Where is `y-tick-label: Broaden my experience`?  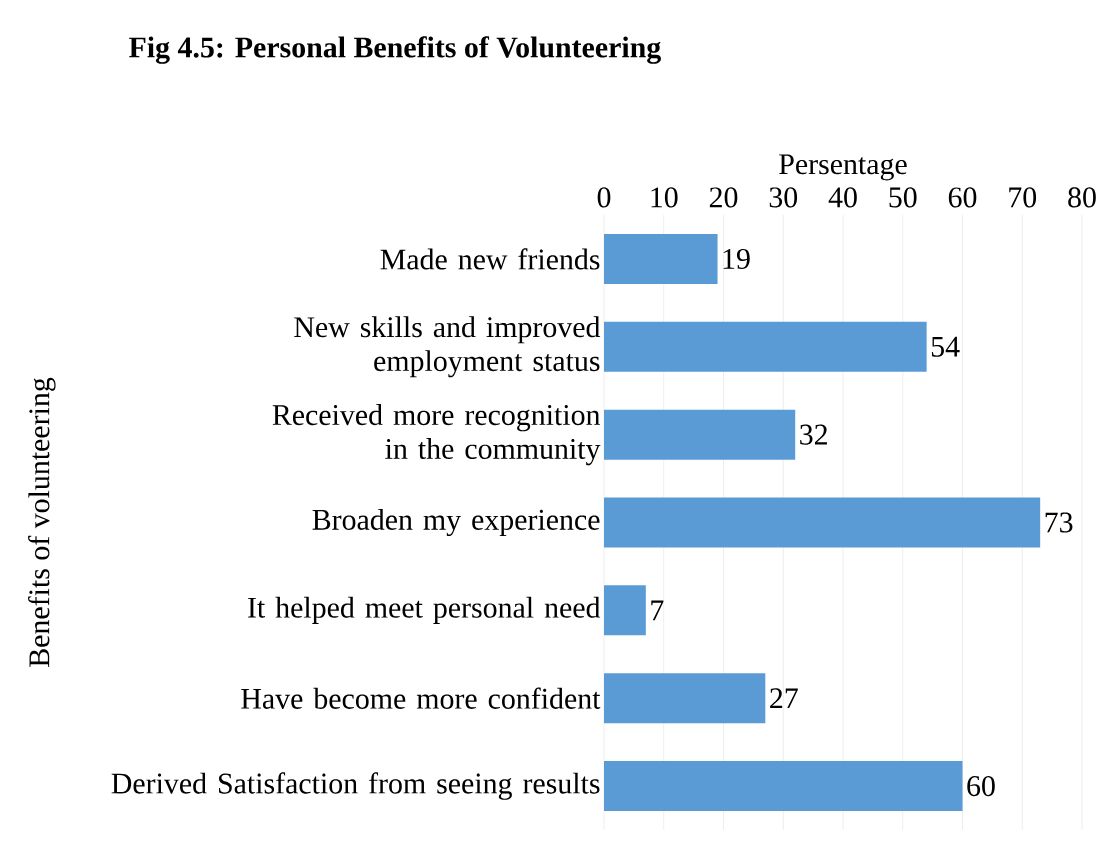
y-tick-label: Broaden my experience is located at coordinates (456, 522).